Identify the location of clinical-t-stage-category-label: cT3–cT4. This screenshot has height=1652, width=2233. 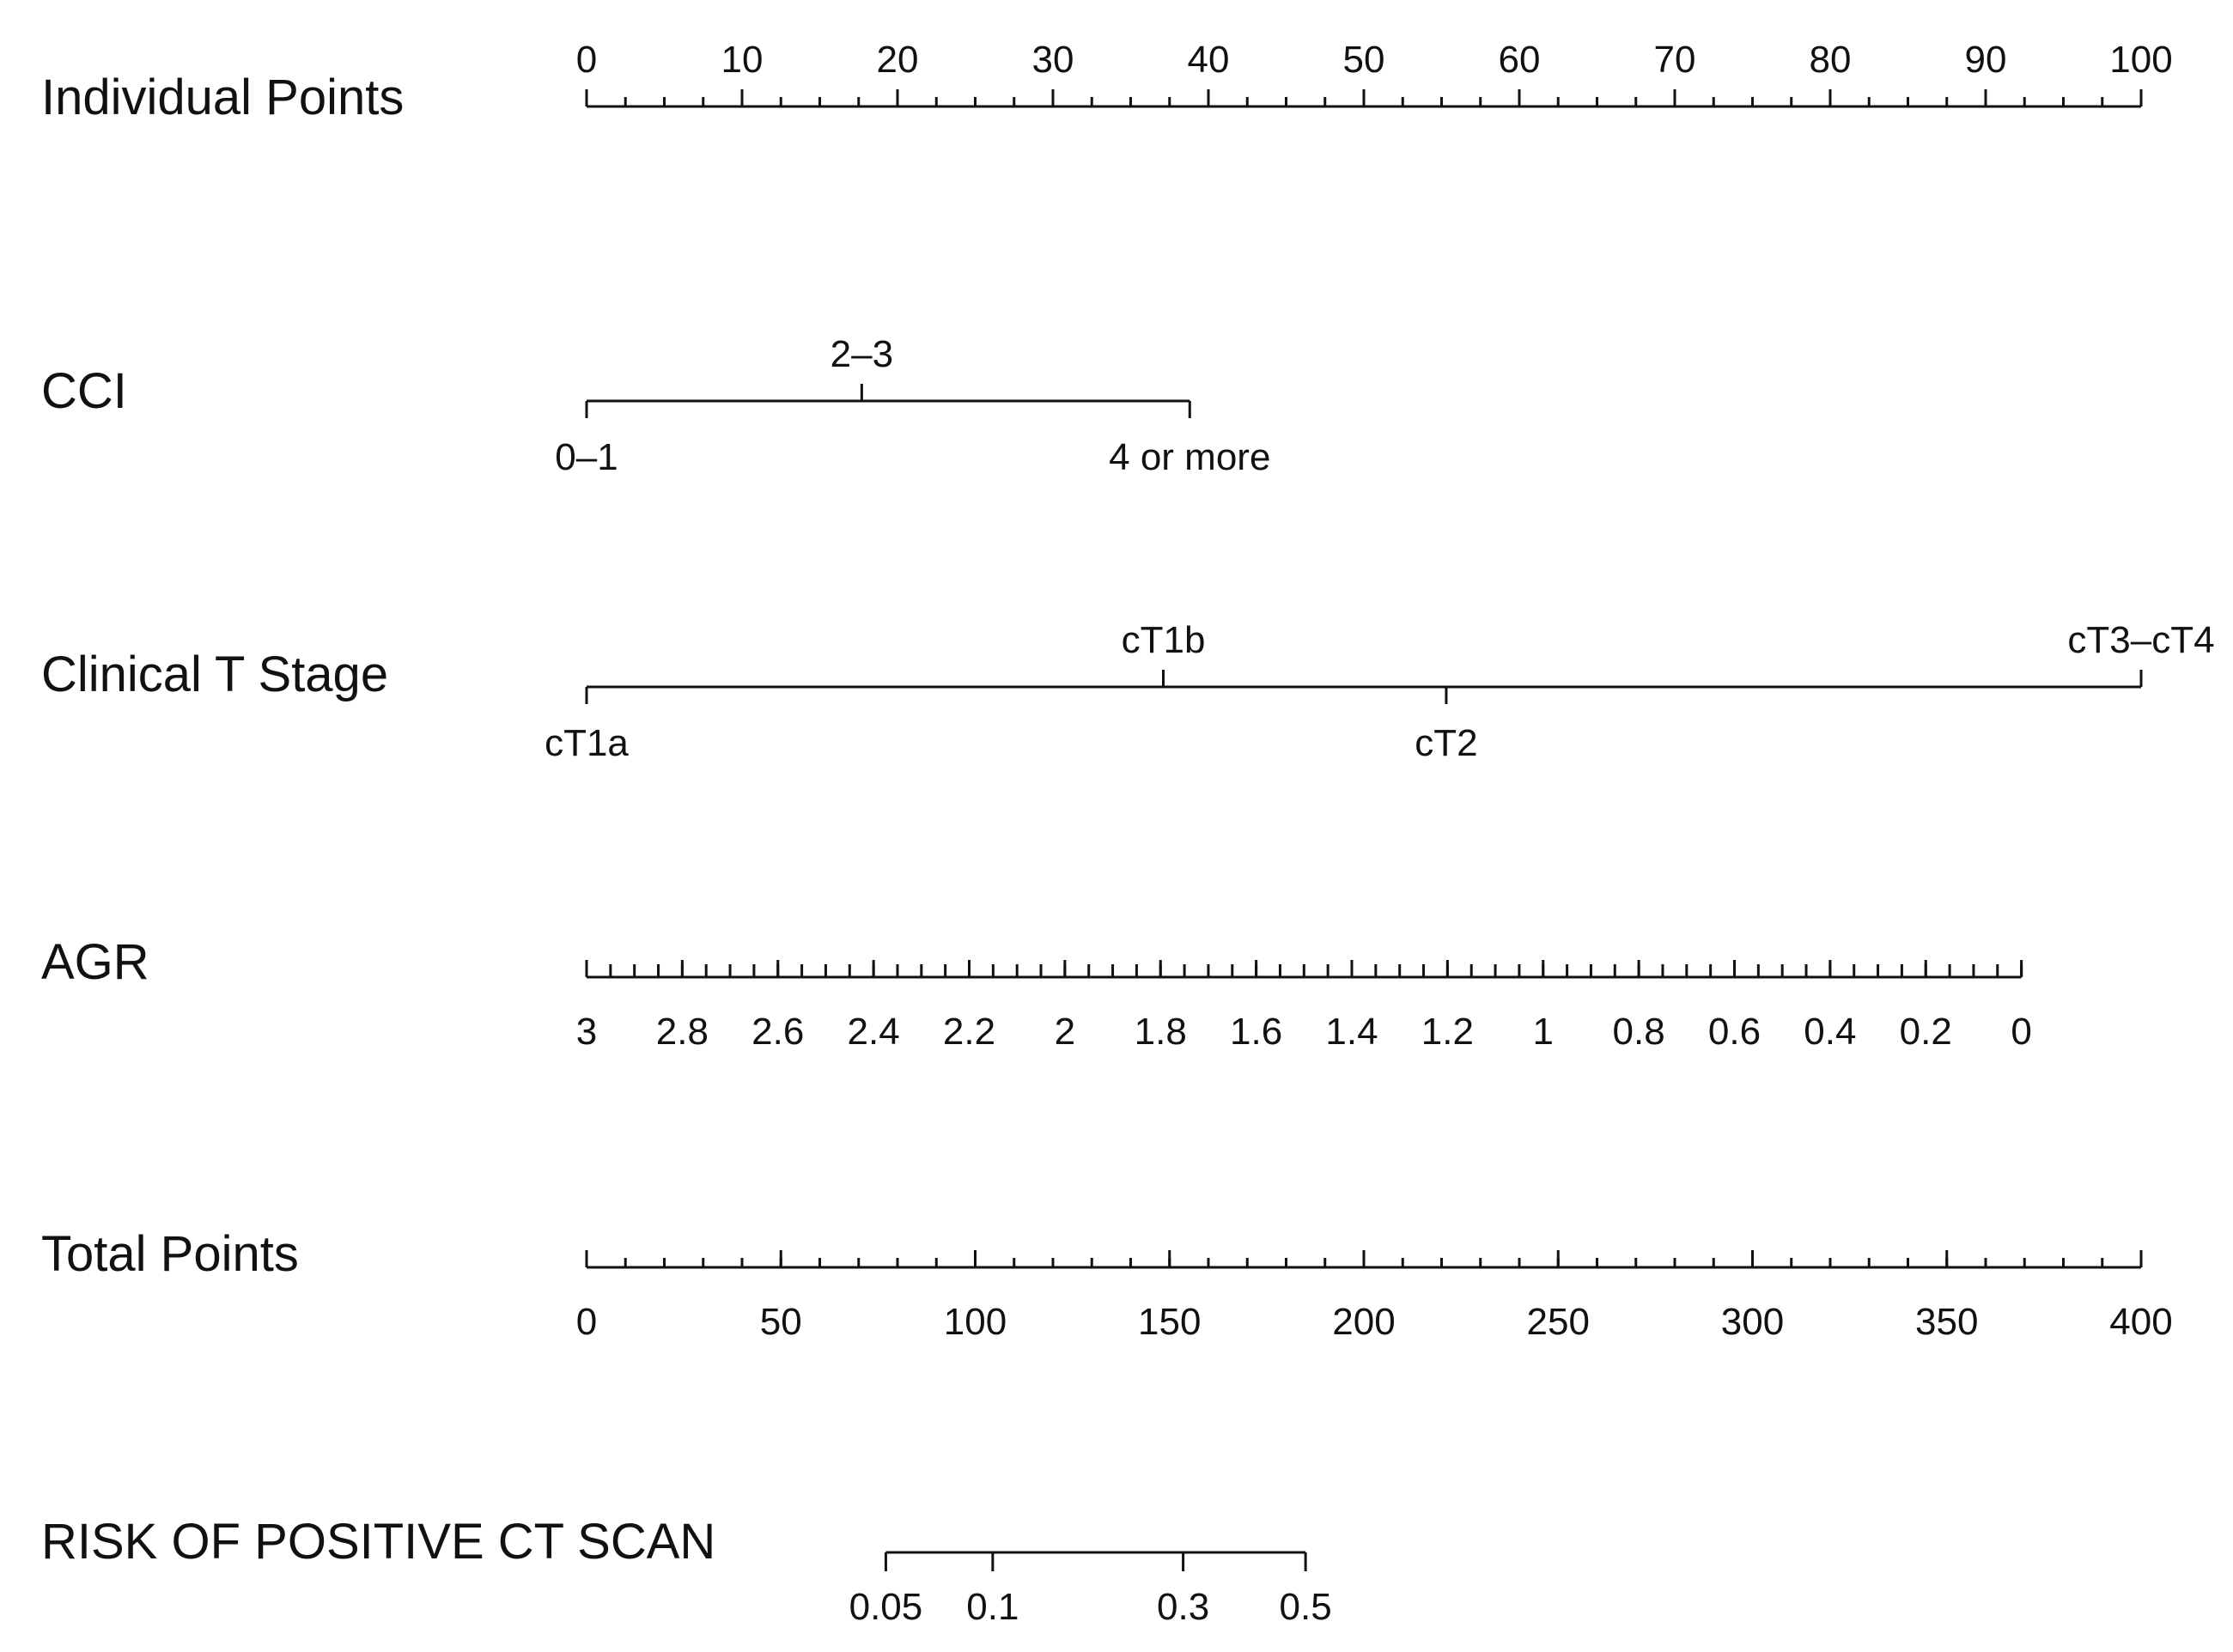
(2140, 640).